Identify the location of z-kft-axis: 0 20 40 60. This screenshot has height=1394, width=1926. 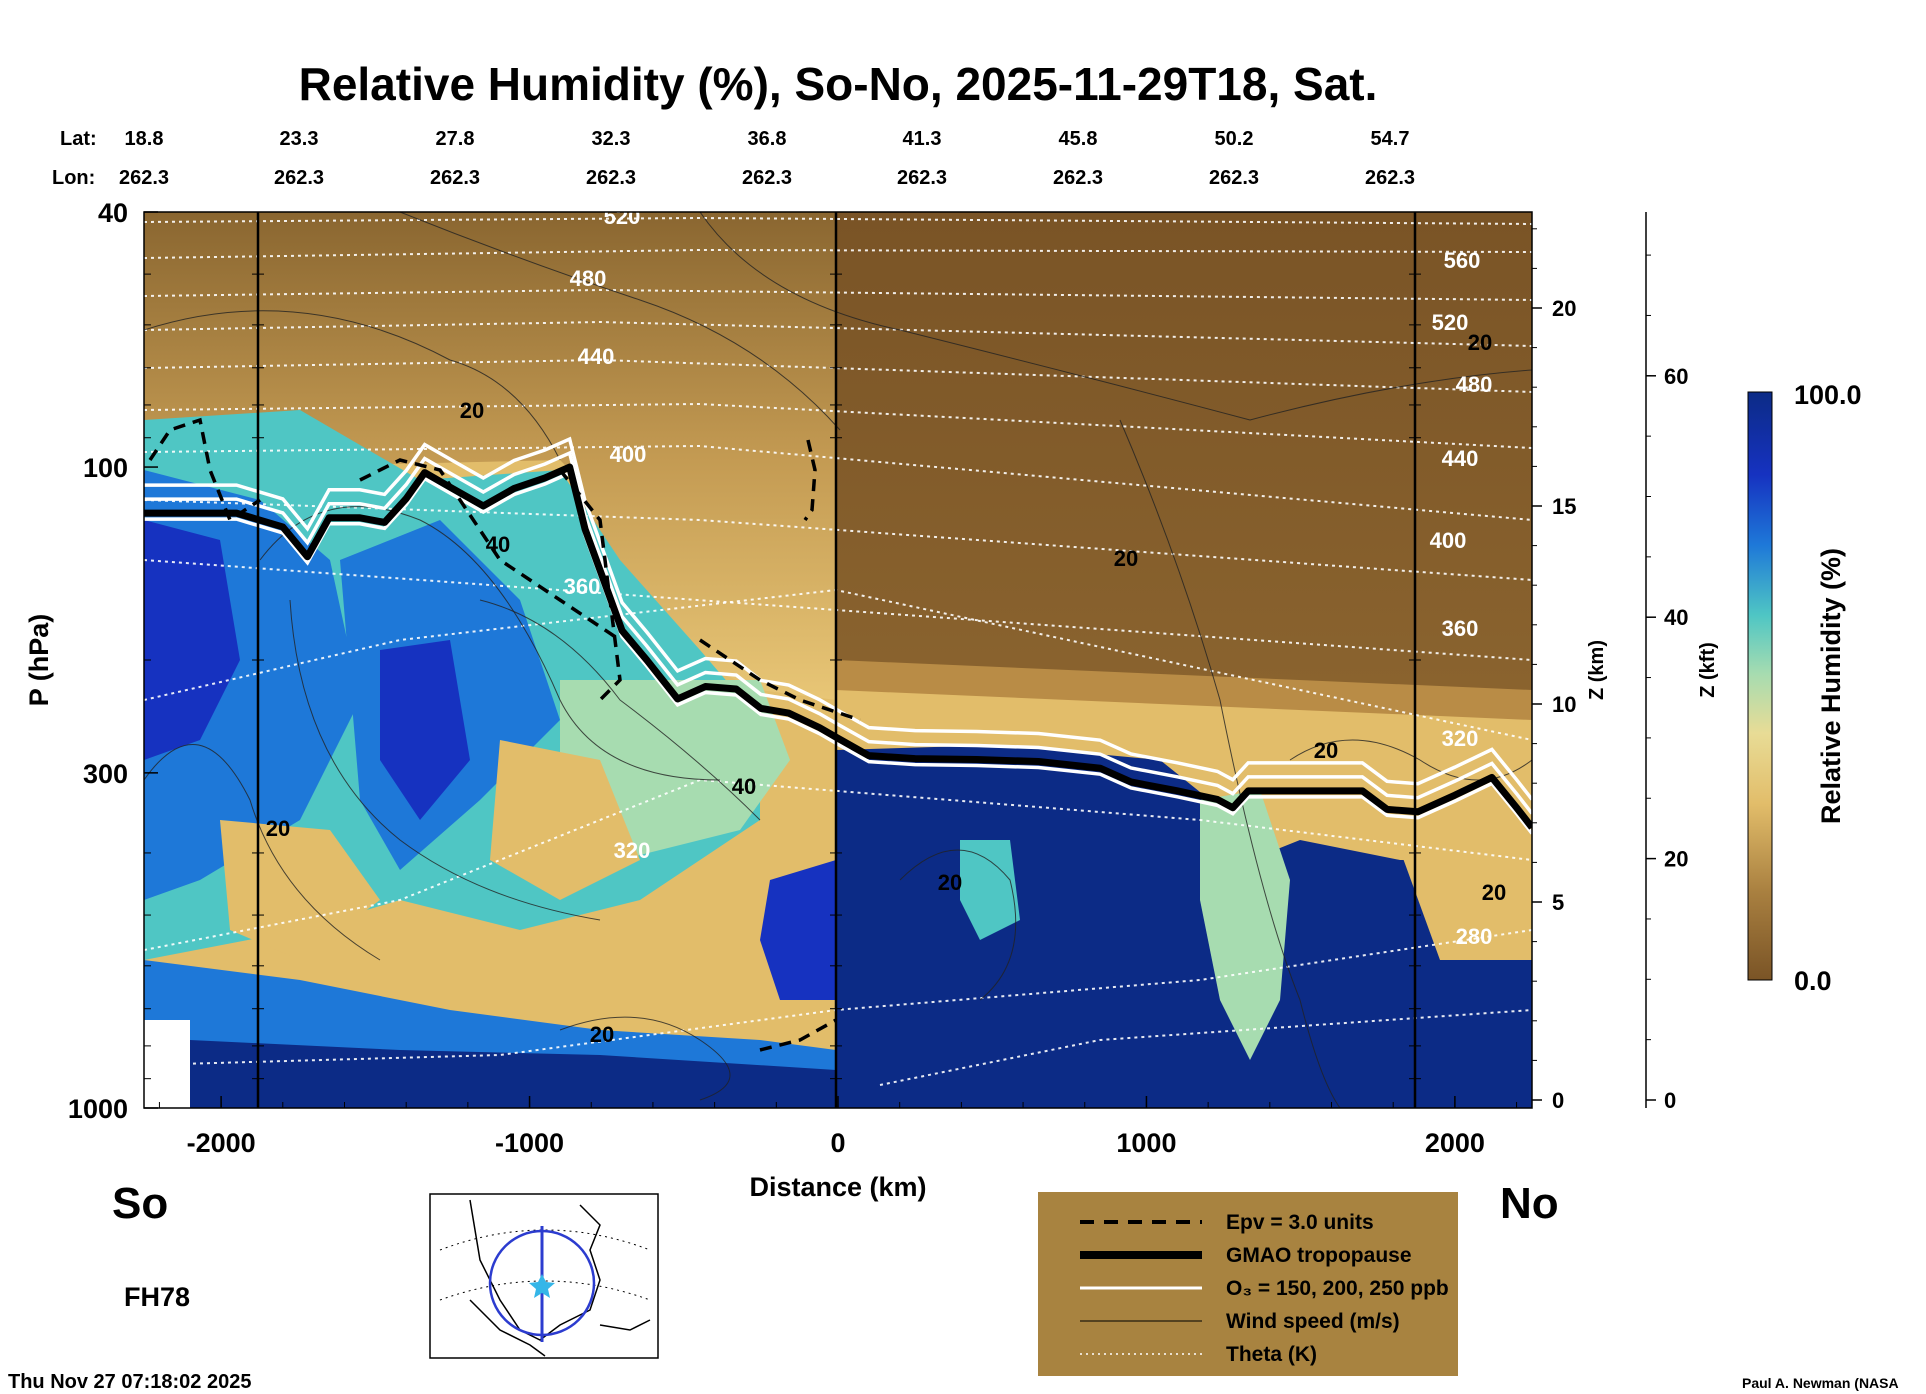
(1666, 662).